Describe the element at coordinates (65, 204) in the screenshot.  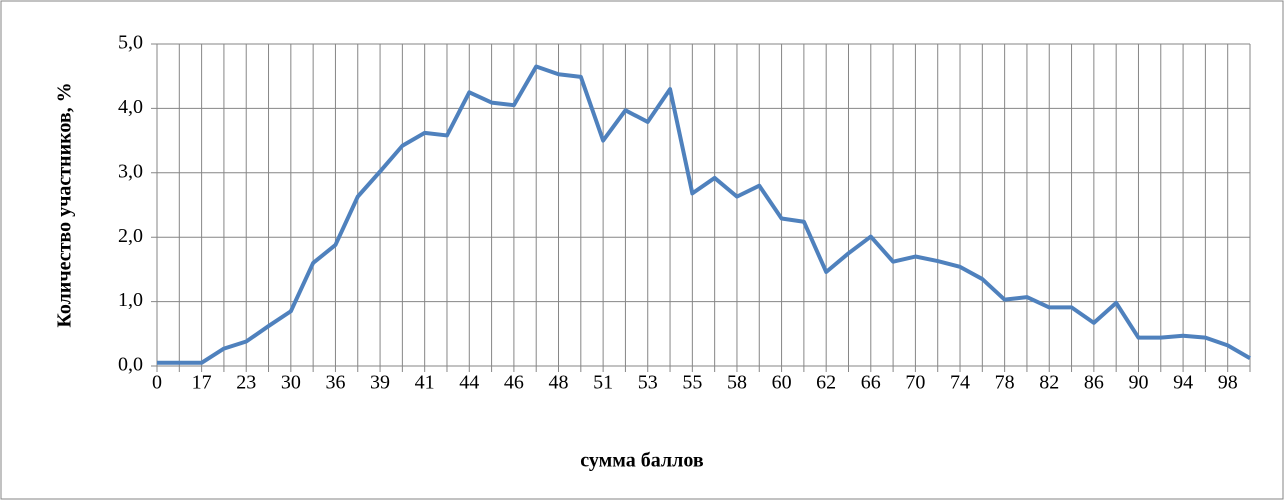
I see `y-axis-label: Количество участников, %` at that location.